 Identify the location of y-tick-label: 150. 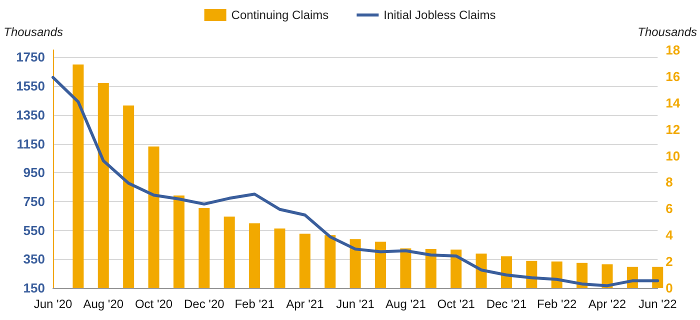
(34, 288).